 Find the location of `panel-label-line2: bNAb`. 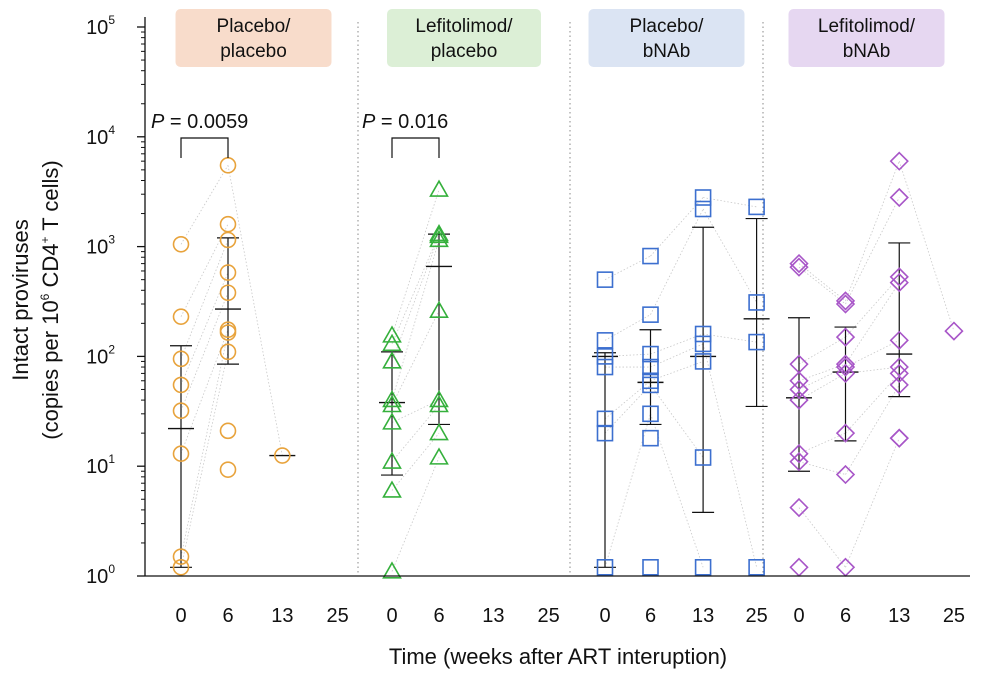

panel-label-line2: bNAb is located at coordinates (667, 51).